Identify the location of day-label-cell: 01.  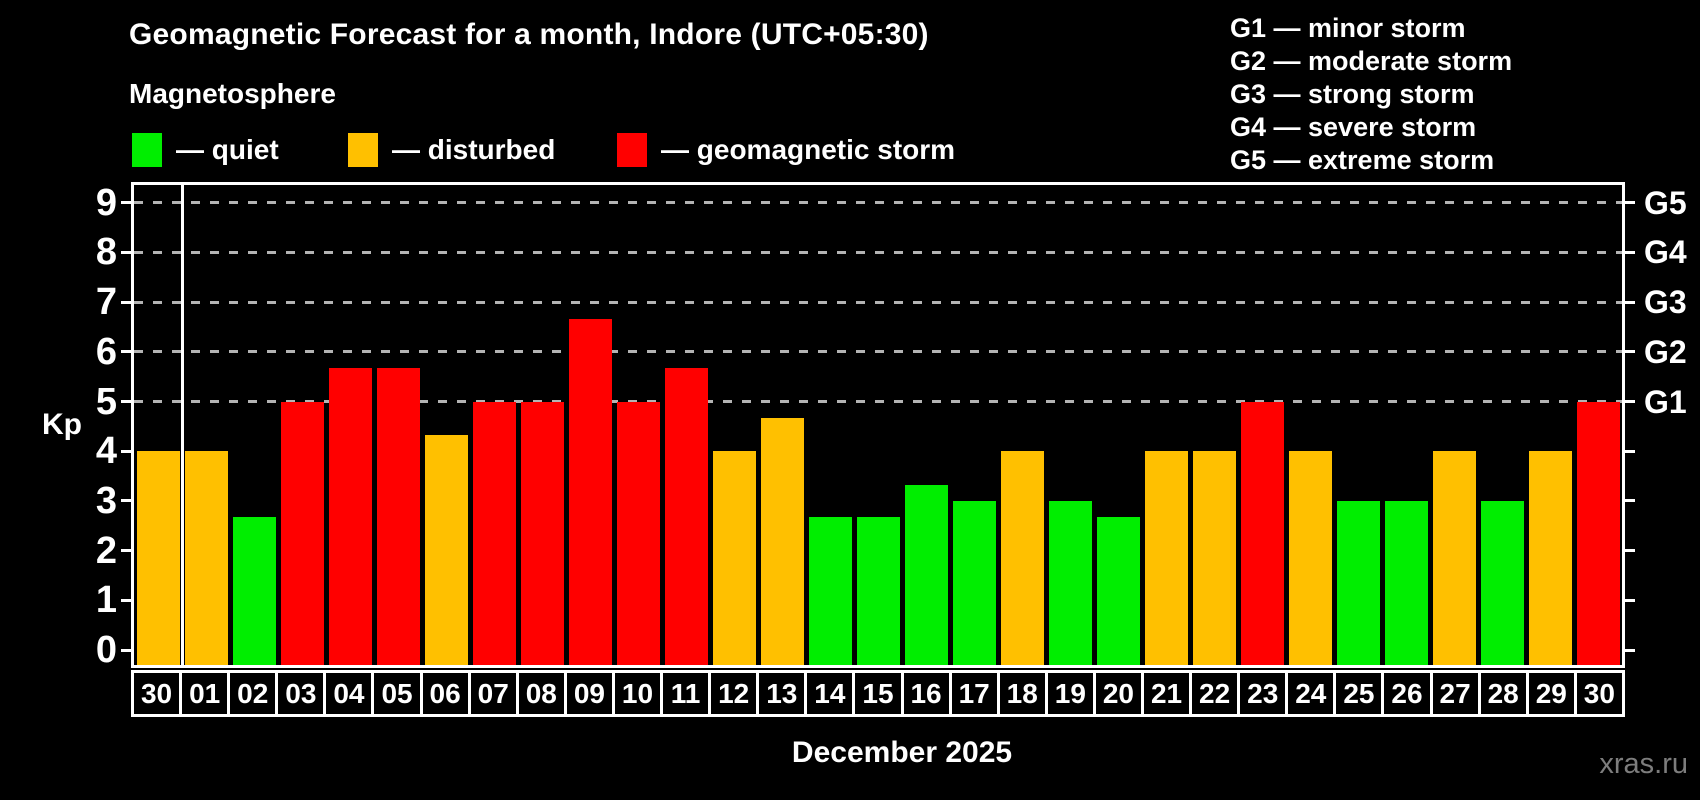
(205, 693).